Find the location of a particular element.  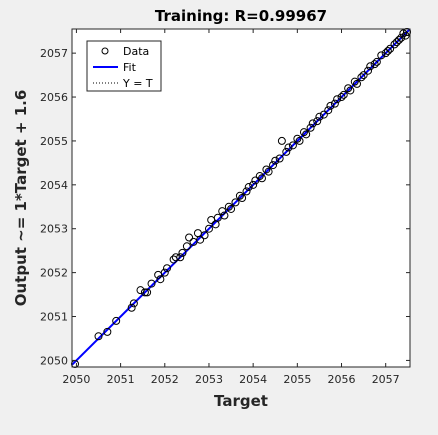

y-tick-label: 2050 is located at coordinates (54, 360).